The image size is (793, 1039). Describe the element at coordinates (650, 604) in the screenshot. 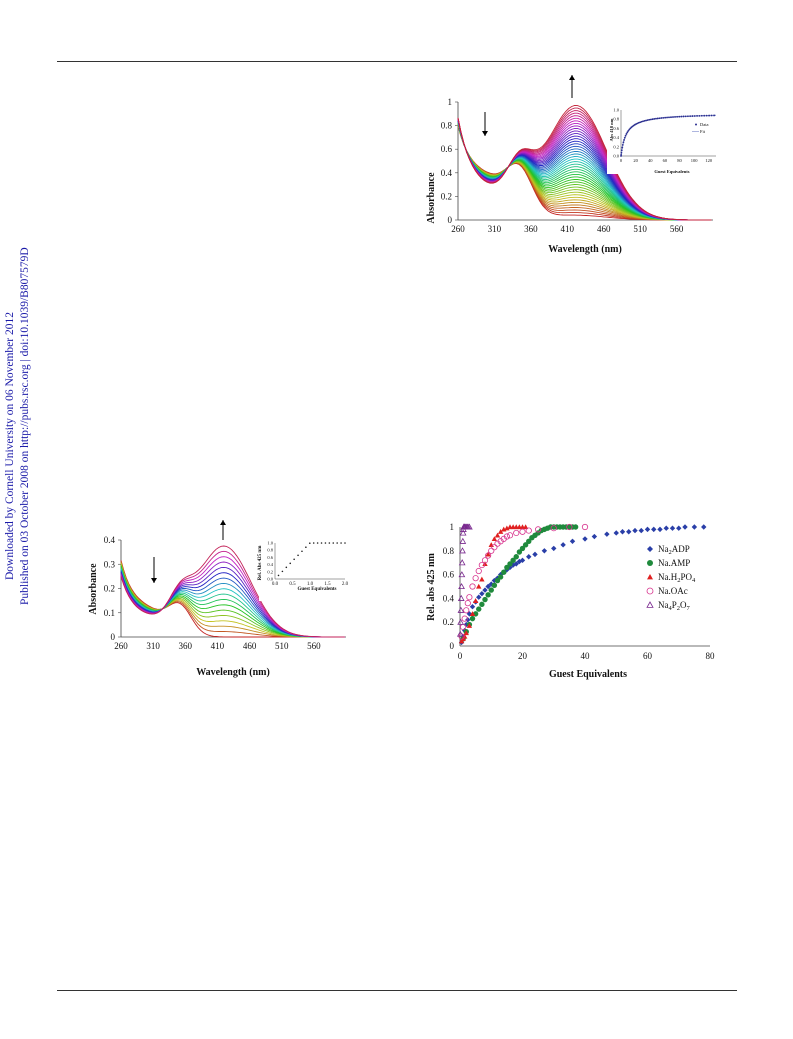

I see `legend-marker` at that location.